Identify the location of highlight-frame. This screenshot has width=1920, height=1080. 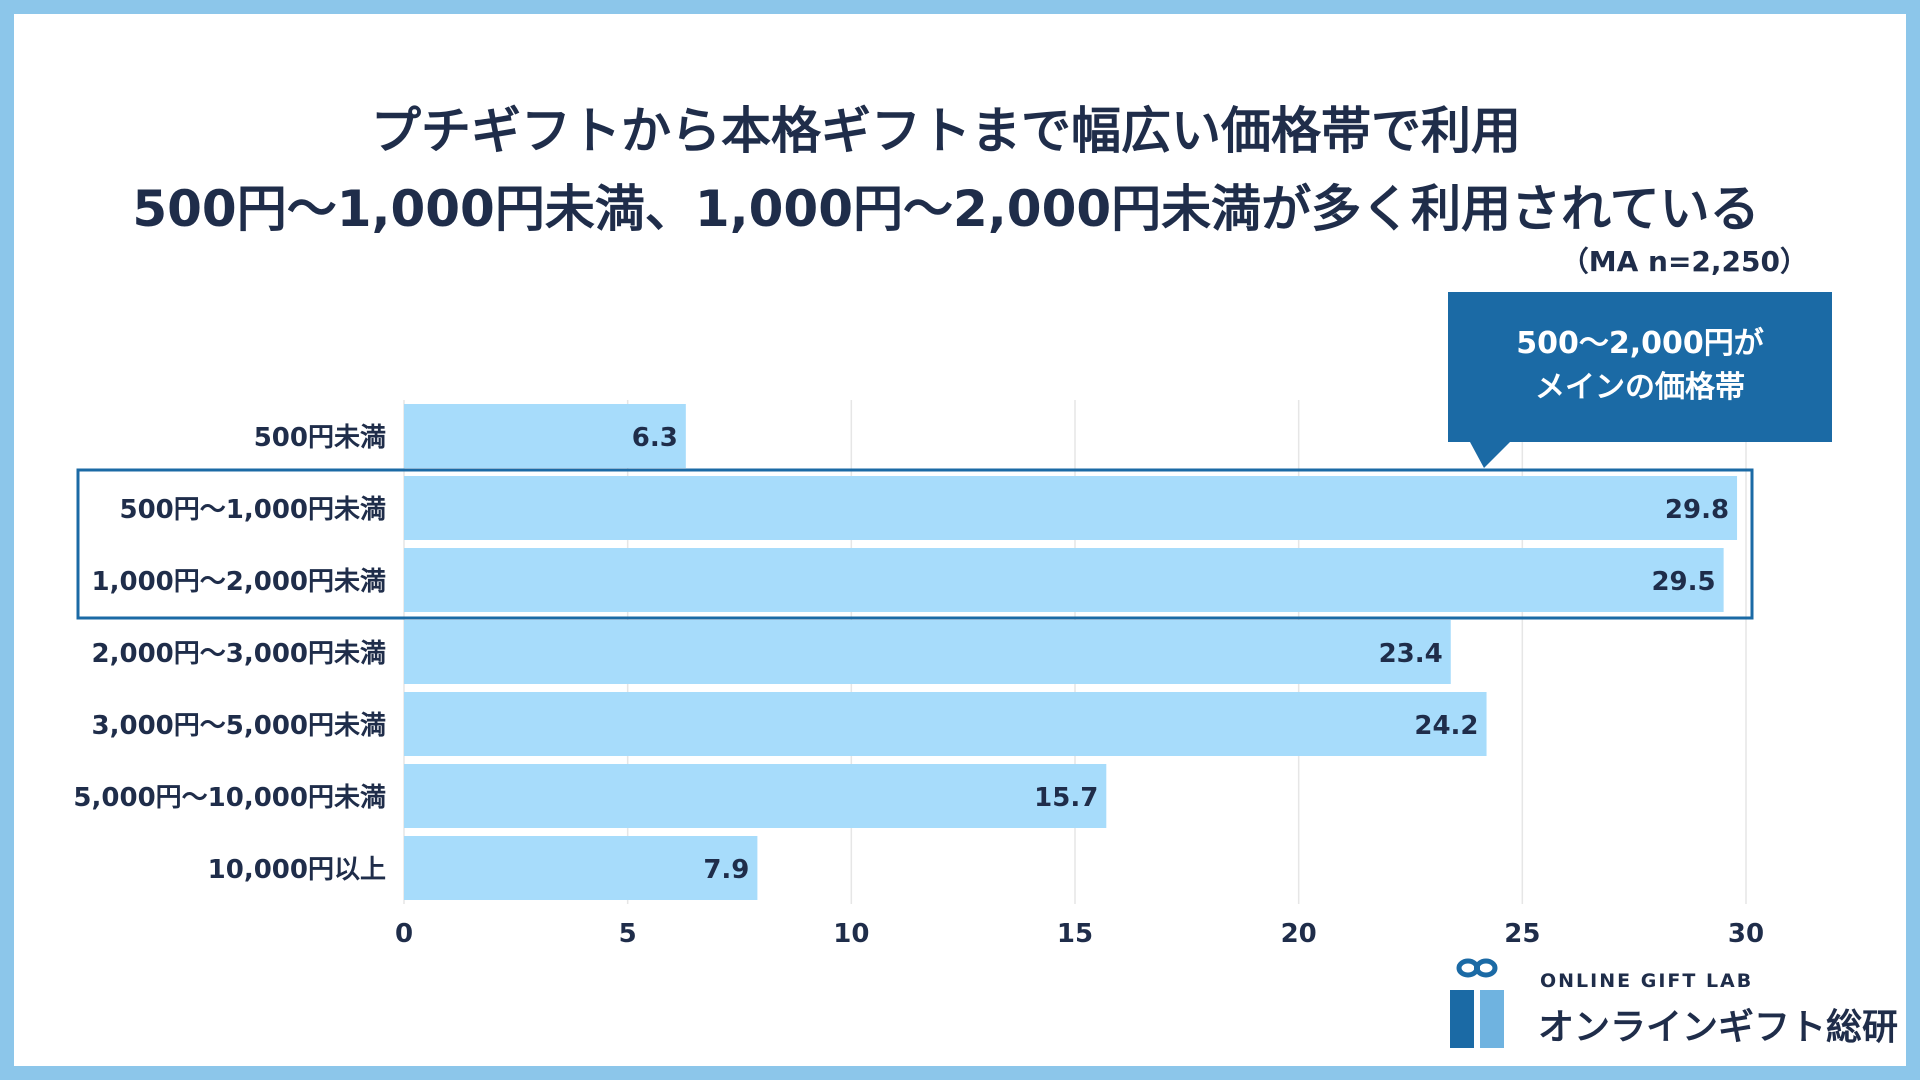
(915, 544).